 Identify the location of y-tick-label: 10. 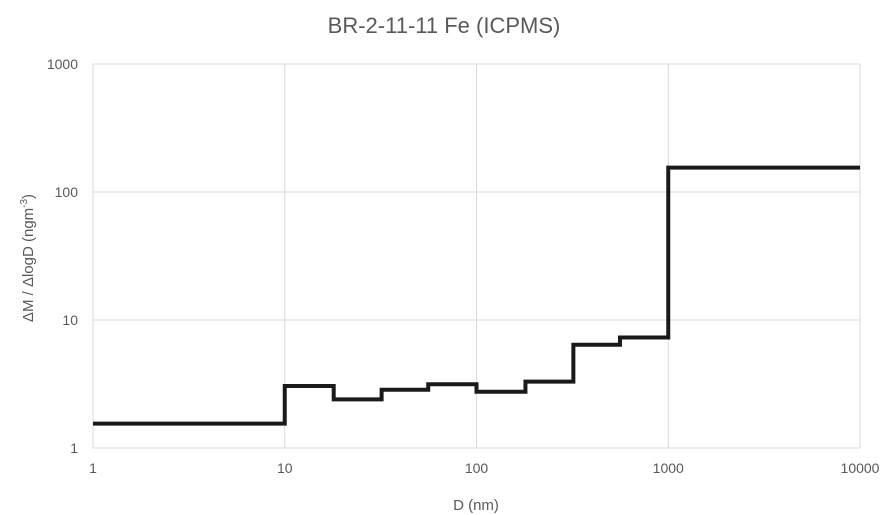
(70, 320).